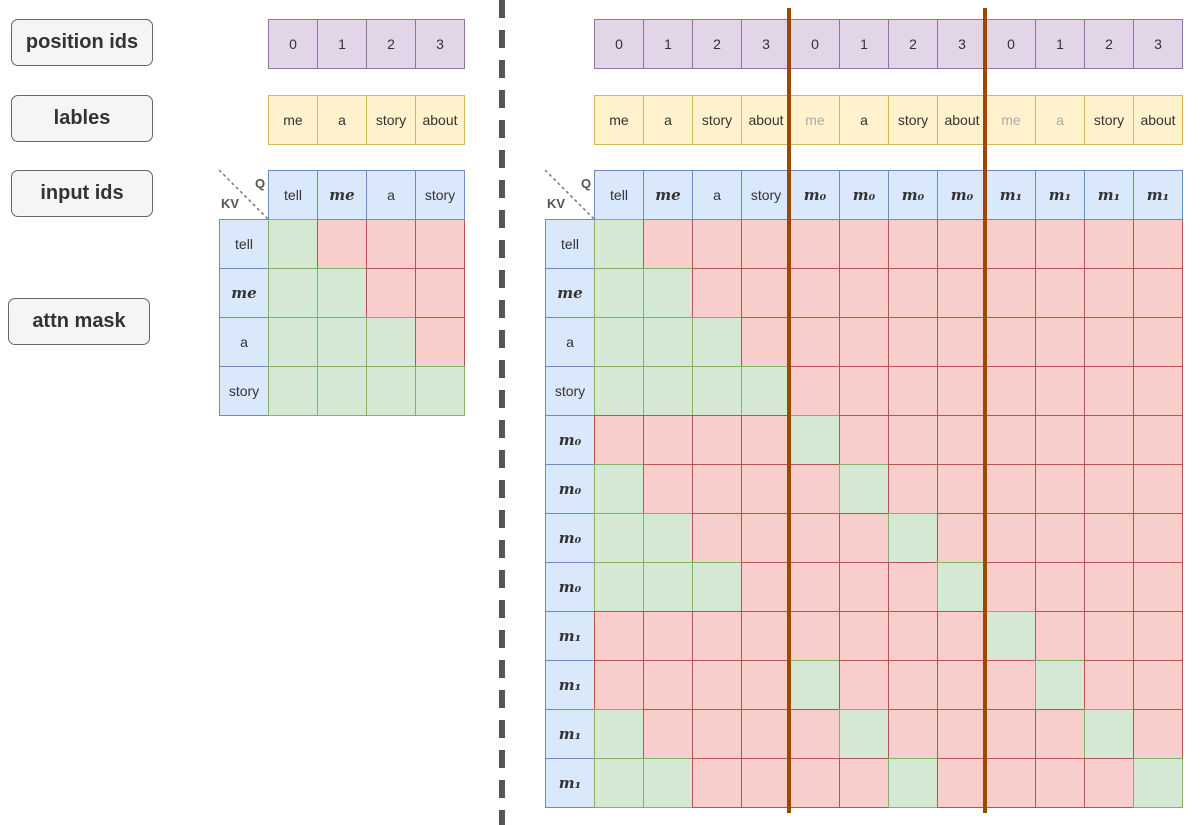 The height and width of the screenshot is (825, 1200). I want to click on kv-token-cell: me, so click(244, 293).